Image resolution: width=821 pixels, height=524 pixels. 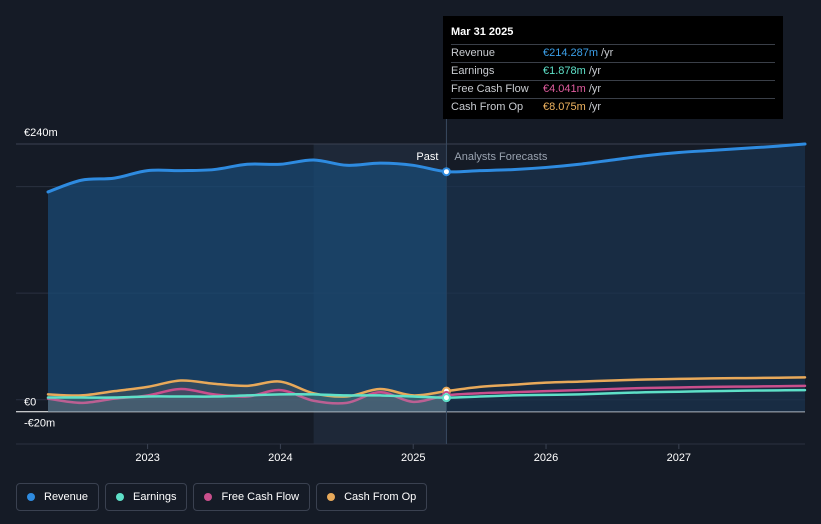 What do you see at coordinates (280, 458) in the screenshot?
I see `x-tick-label: 2024` at bounding box center [280, 458].